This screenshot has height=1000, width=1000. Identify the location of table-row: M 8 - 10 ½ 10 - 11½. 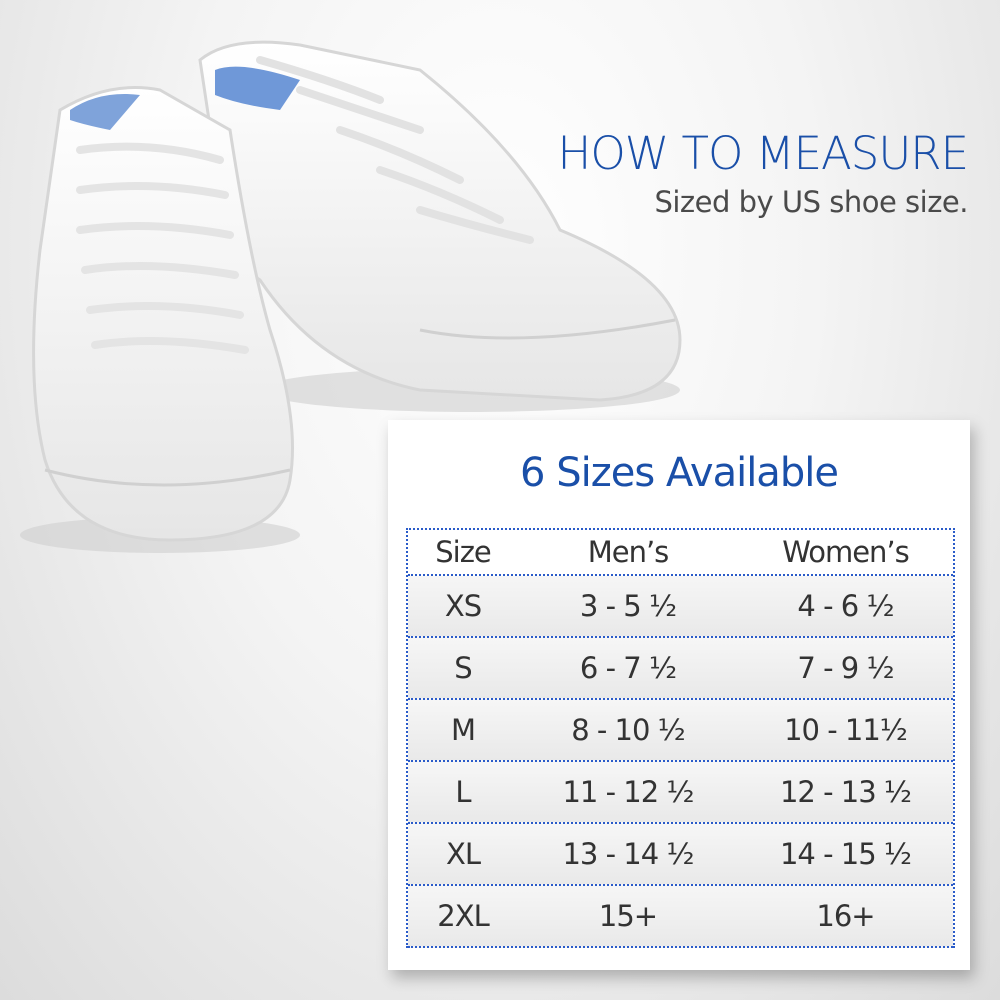
(680, 731).